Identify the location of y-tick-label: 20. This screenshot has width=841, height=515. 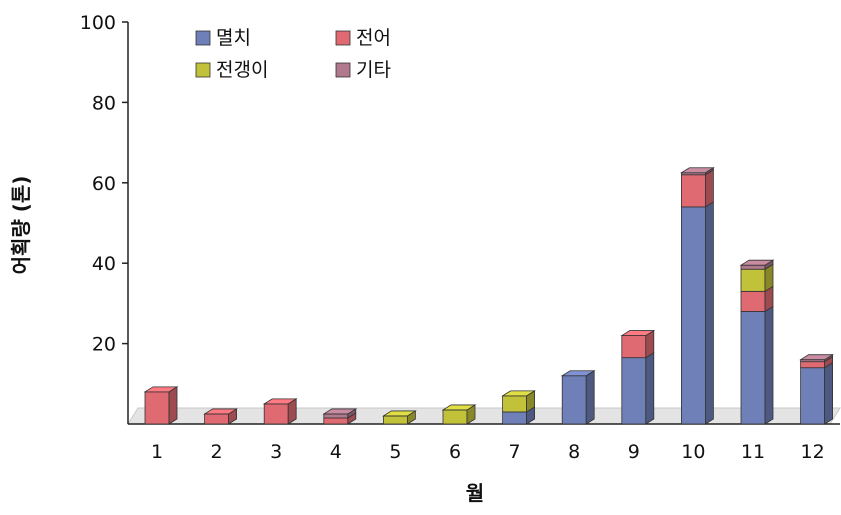
(104, 345).